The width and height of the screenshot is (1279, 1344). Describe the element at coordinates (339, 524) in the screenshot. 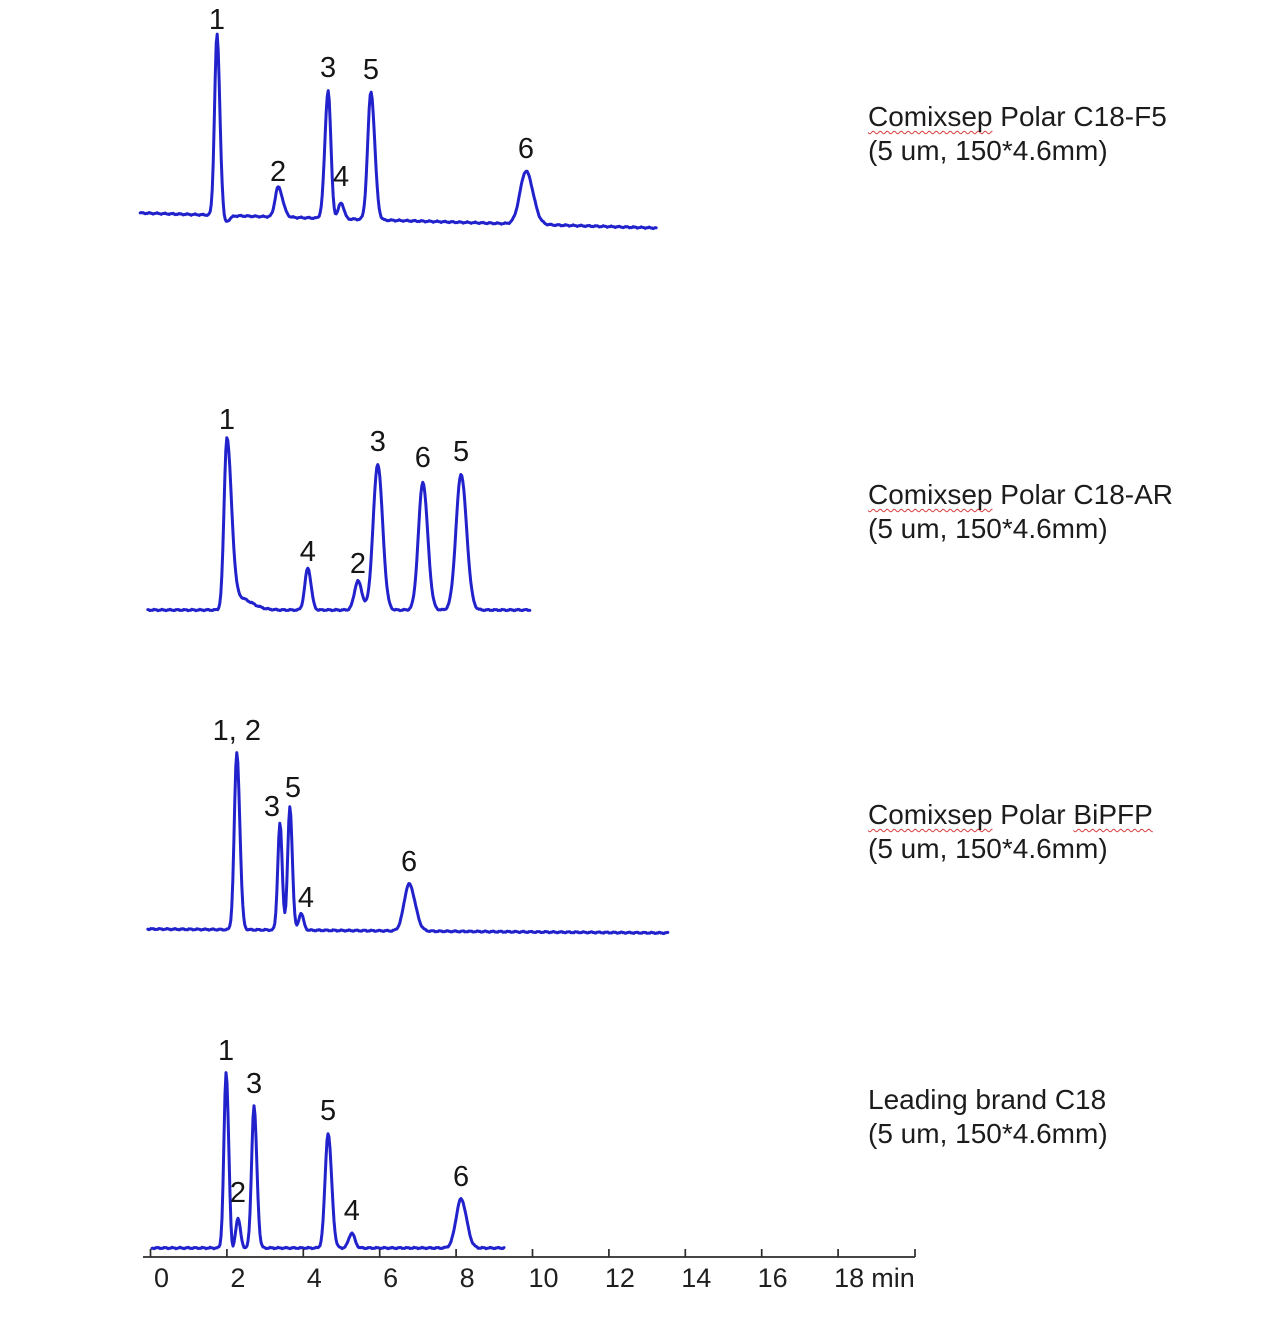

I see `trace-comixsep-polar-c18-ar` at that location.